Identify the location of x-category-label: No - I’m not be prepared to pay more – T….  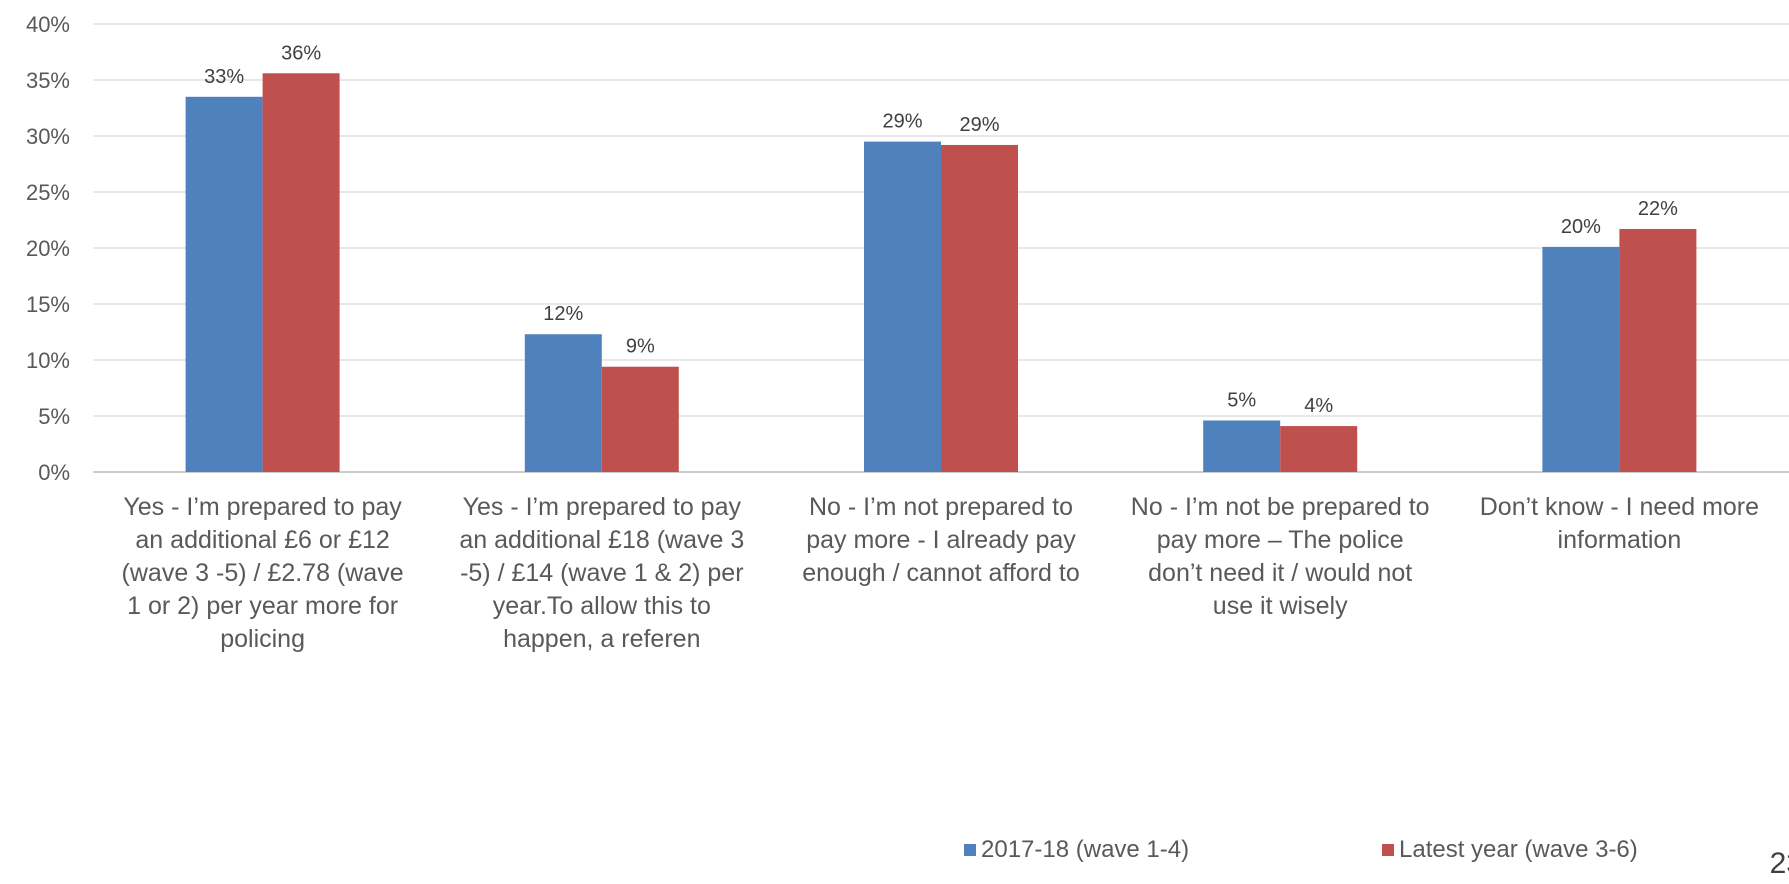
(1280, 556).